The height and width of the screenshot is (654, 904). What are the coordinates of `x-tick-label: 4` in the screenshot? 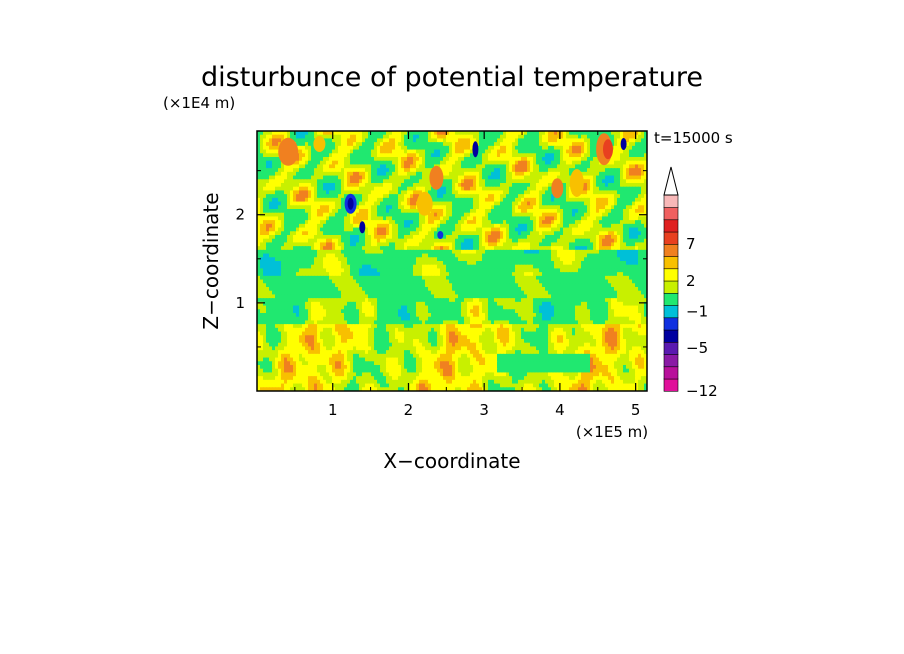 It's located at (560, 410).